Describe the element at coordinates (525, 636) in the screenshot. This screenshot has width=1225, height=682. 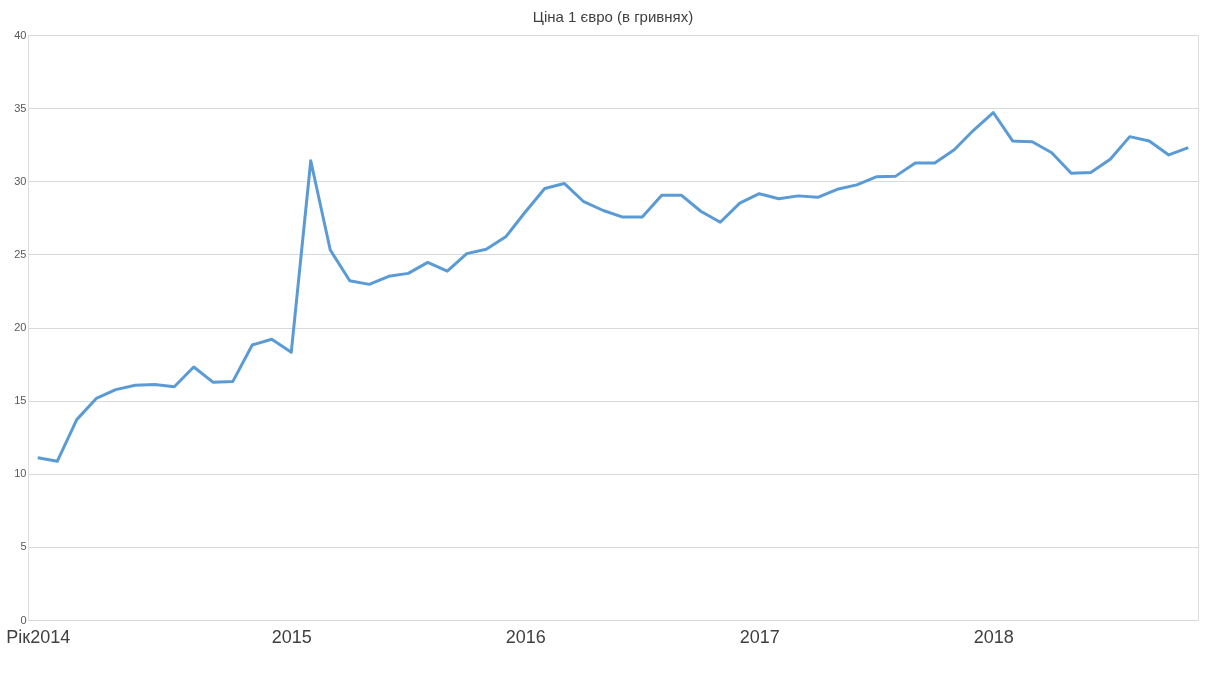
I see `x-tick-label: 2016` at that location.